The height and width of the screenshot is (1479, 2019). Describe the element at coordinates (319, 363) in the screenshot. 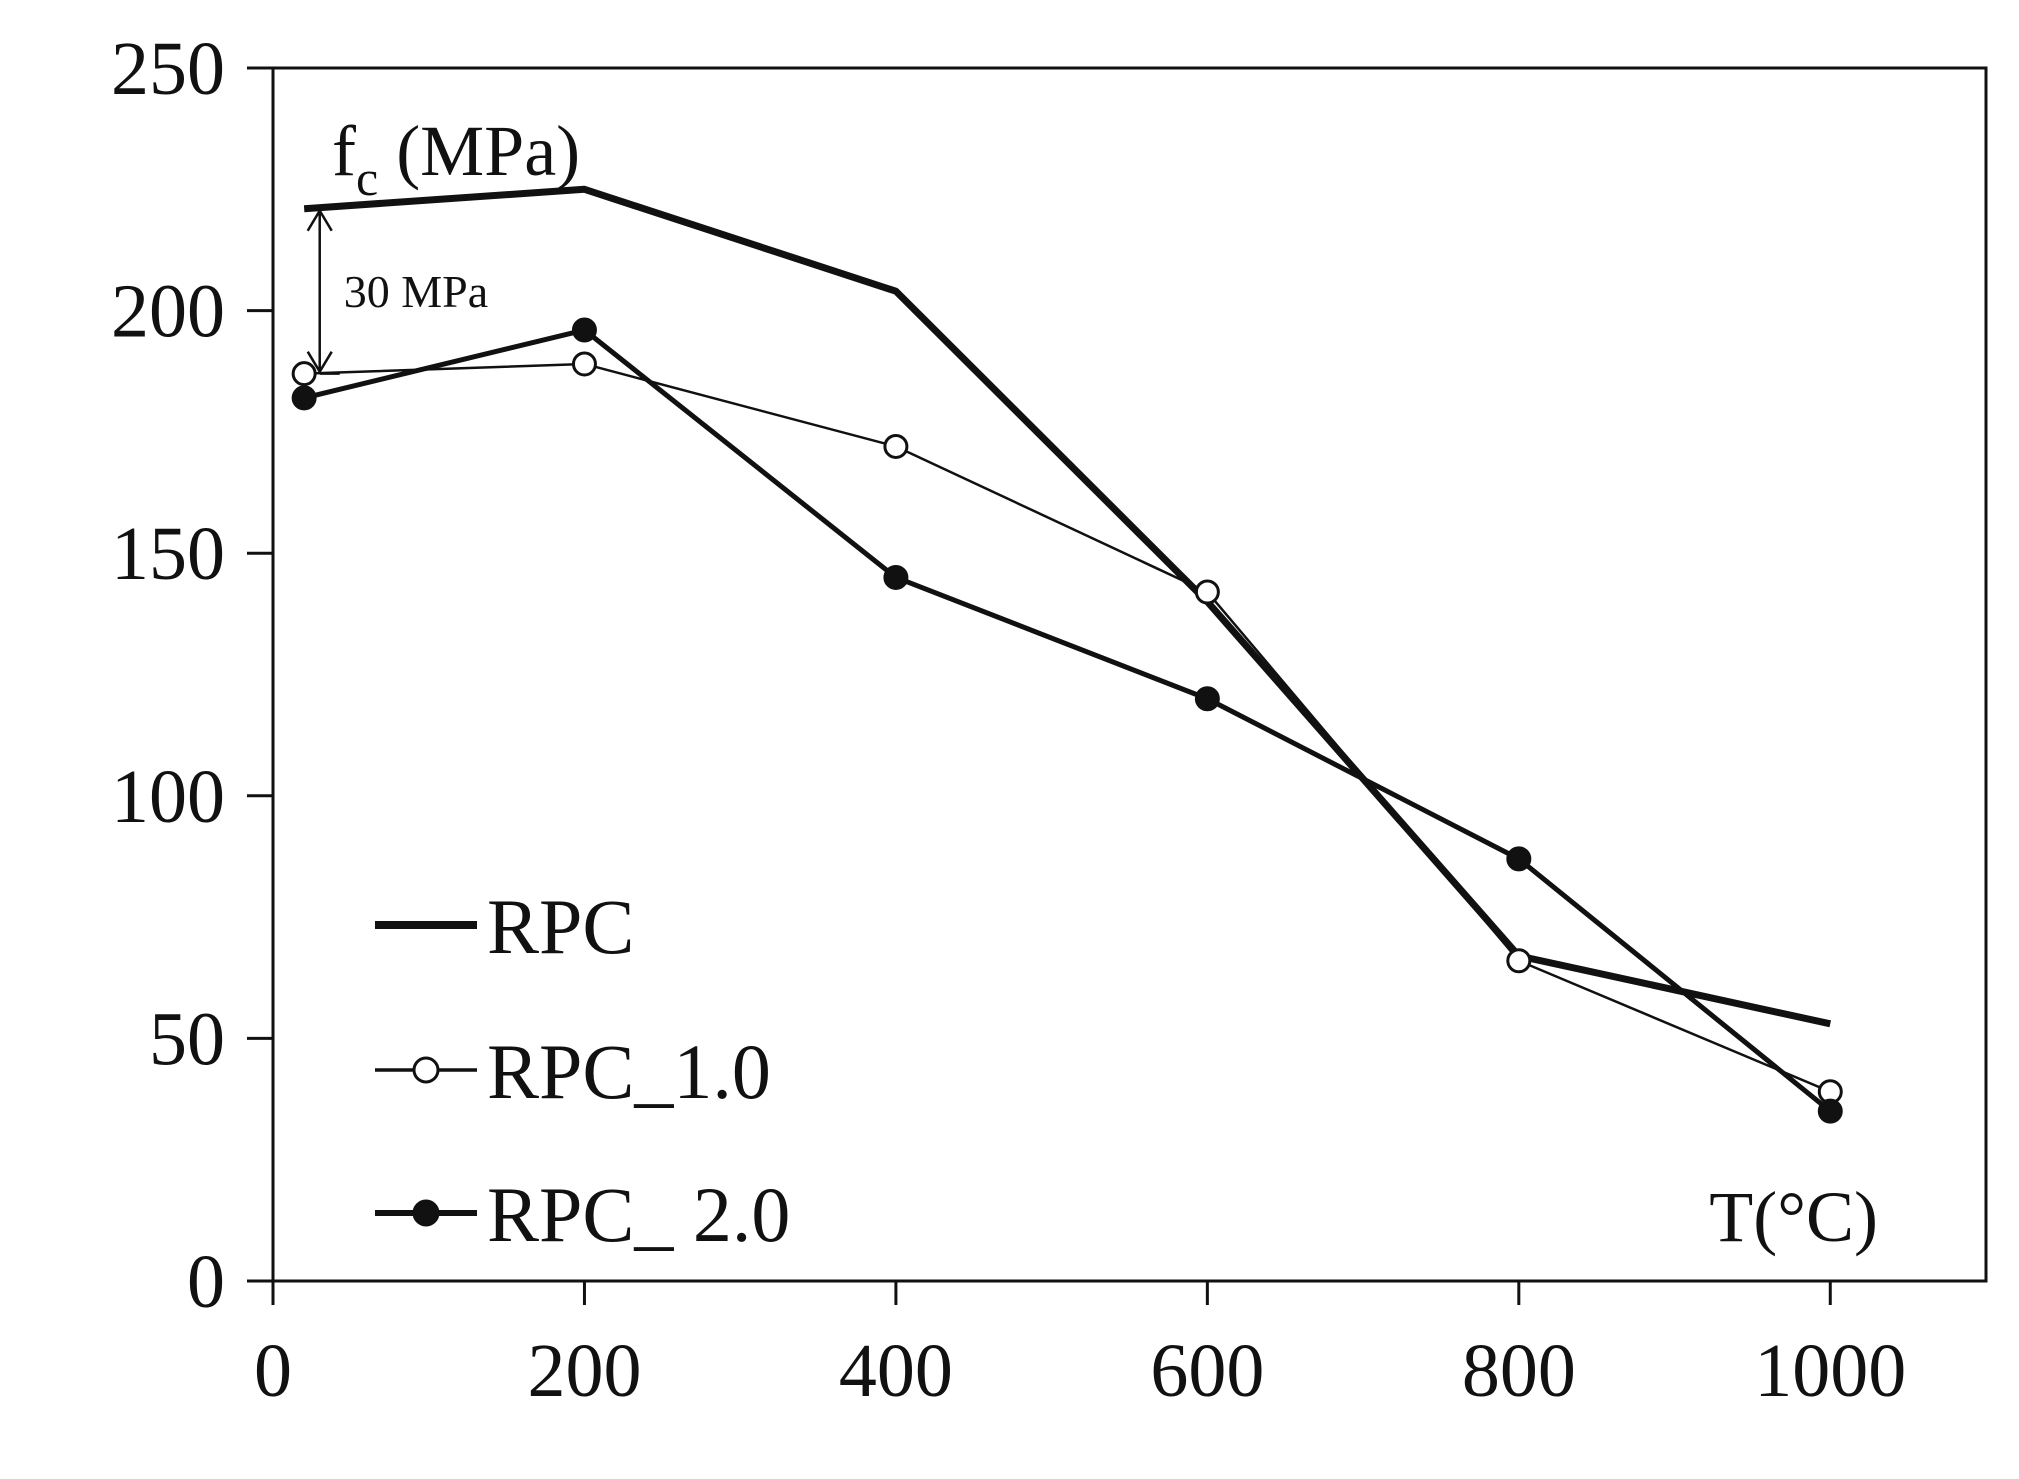

I see `annotation-arrowhead-bottom` at that location.